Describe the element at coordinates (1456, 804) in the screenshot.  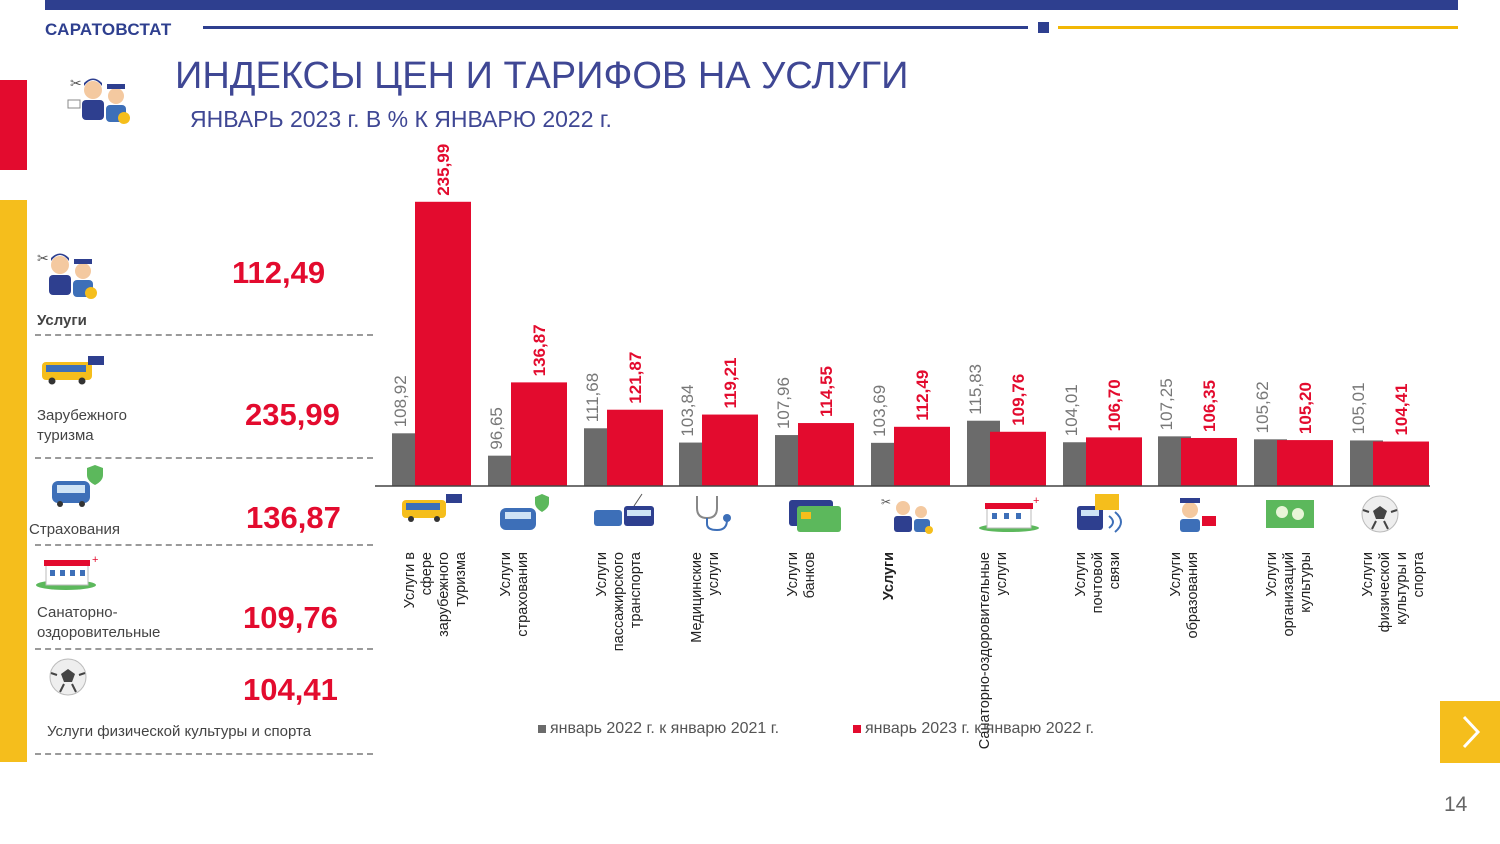
I see `page-number: 14` at that location.